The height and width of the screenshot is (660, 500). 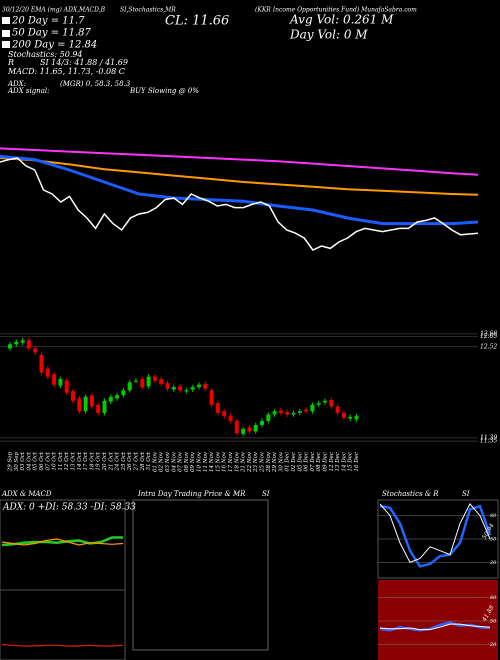 What do you see at coordinates (54, 45) in the screenshot?
I see `header-text: 200 Day = 12.84` at bounding box center [54, 45].